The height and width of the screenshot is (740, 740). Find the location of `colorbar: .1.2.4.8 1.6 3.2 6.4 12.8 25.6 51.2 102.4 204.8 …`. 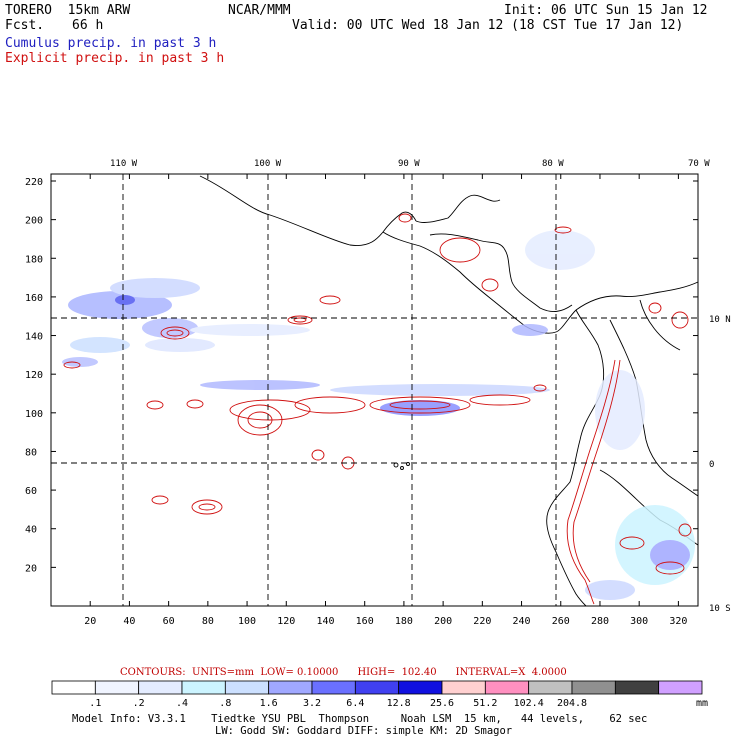

colorbar: .1.2.4.8 1.6 3.2 6.4 12.8 25.6 51.2 102.4 204.8 … is located at coordinates (379, 694).